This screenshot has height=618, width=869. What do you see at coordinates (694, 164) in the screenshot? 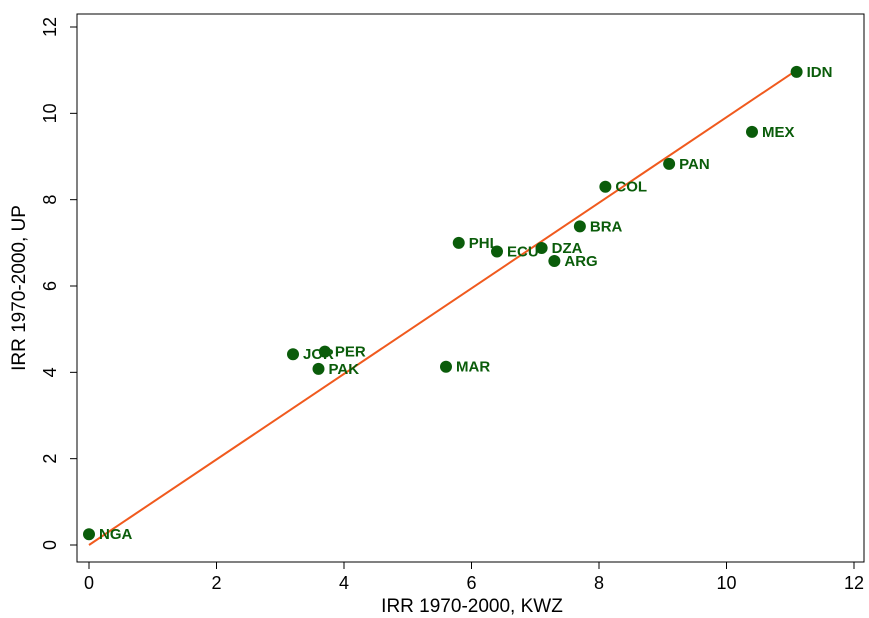
I see `point-label: PAN` at bounding box center [694, 164].